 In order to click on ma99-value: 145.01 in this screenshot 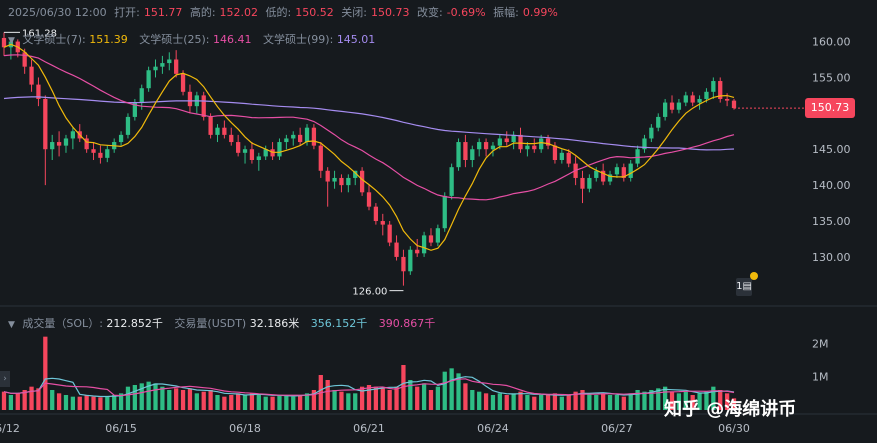, I will do `click(356, 39)`.